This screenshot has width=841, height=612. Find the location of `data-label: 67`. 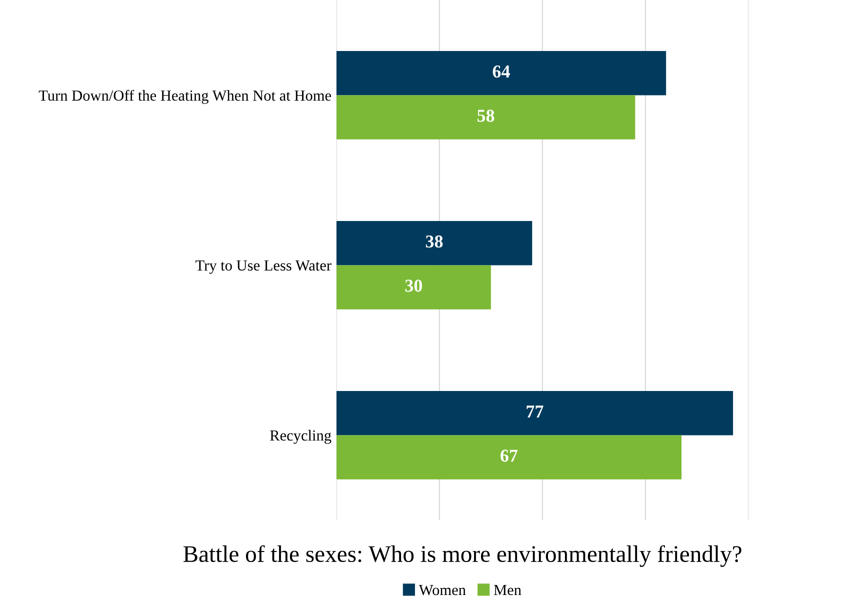

data-label: 67 is located at coordinates (509, 456).